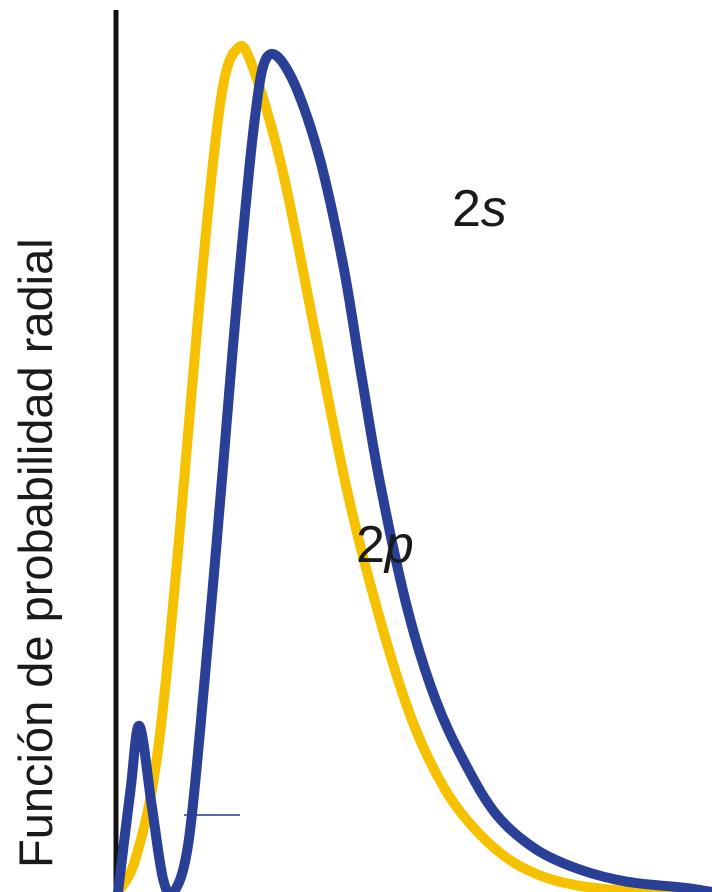 Image resolution: width=712 pixels, height=892 pixels. Describe the element at coordinates (35, 553) in the screenshot. I see `y-axis-label: Función de probabilidad radial` at that location.